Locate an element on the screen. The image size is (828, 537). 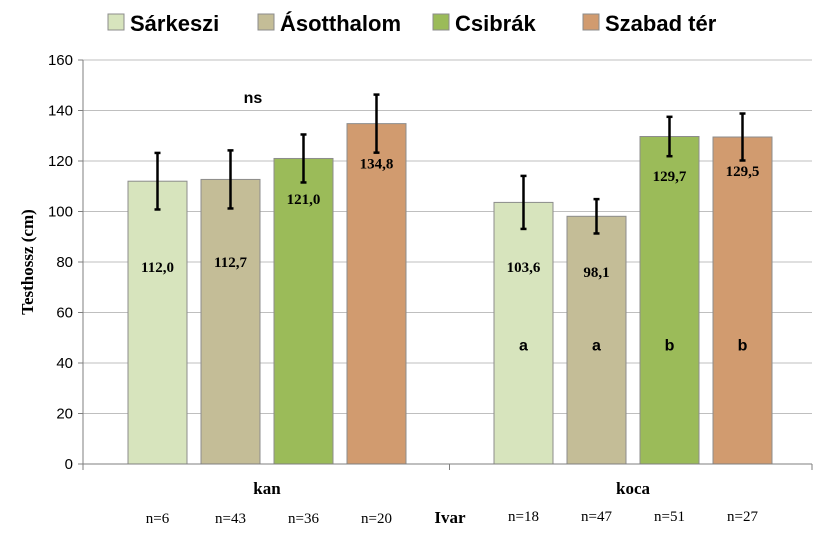
sample-size: n=18 is located at coordinates (523, 517).